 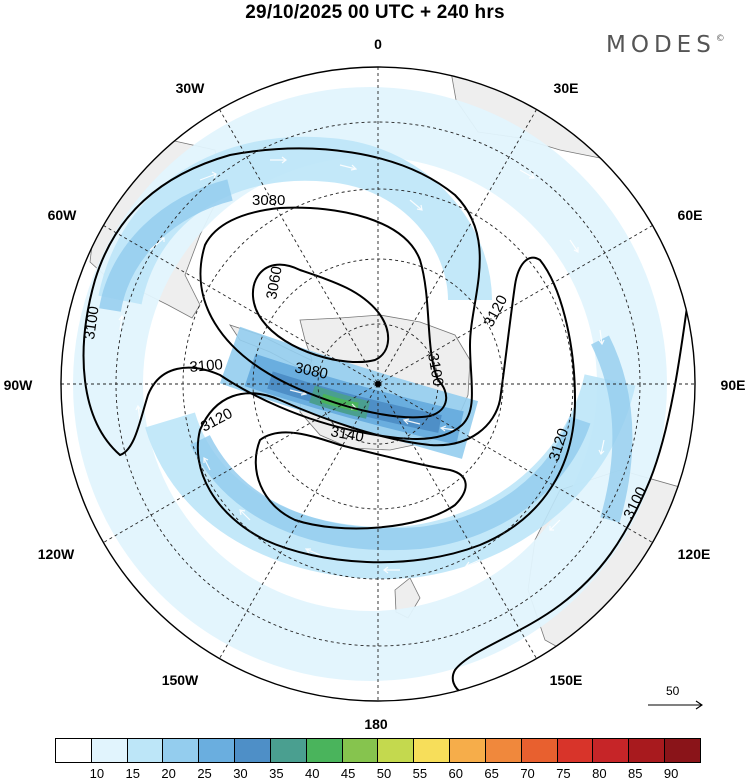 What do you see at coordinates (455, 773) in the screenshot?
I see `colorbar-label: 60` at bounding box center [455, 773].